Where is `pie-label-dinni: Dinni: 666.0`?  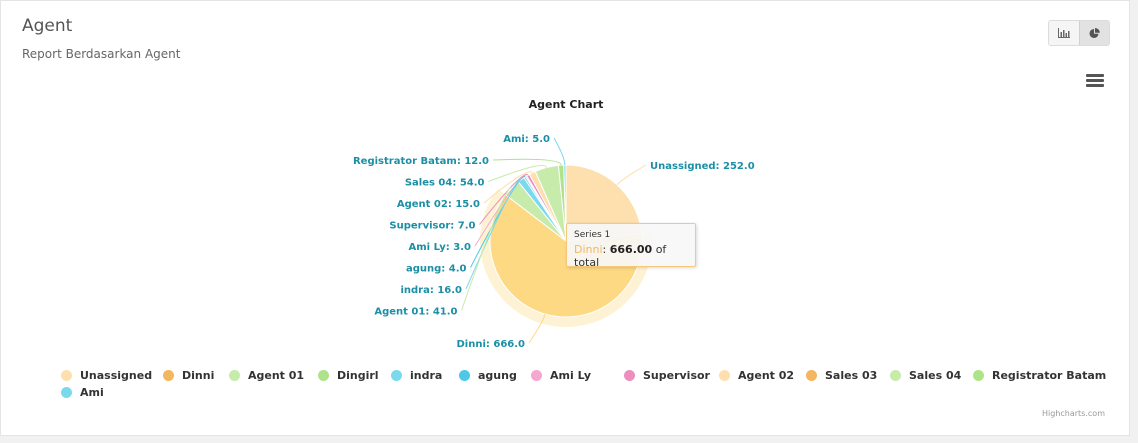 pie-label-dinni: Dinni: 666.0 is located at coordinates (490, 344).